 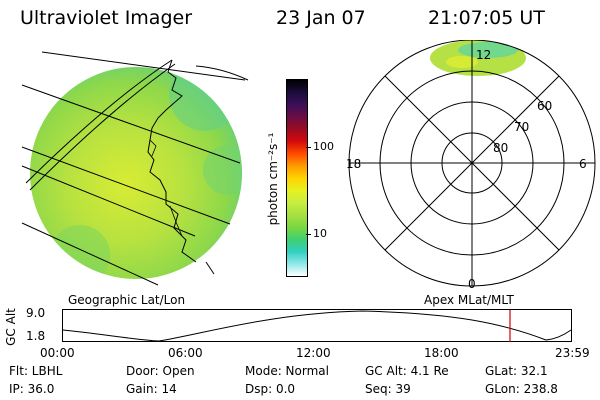 What do you see at coordinates (472, 283) in the screenshot?
I see `mlt-label-bottom: 0` at bounding box center [472, 283].